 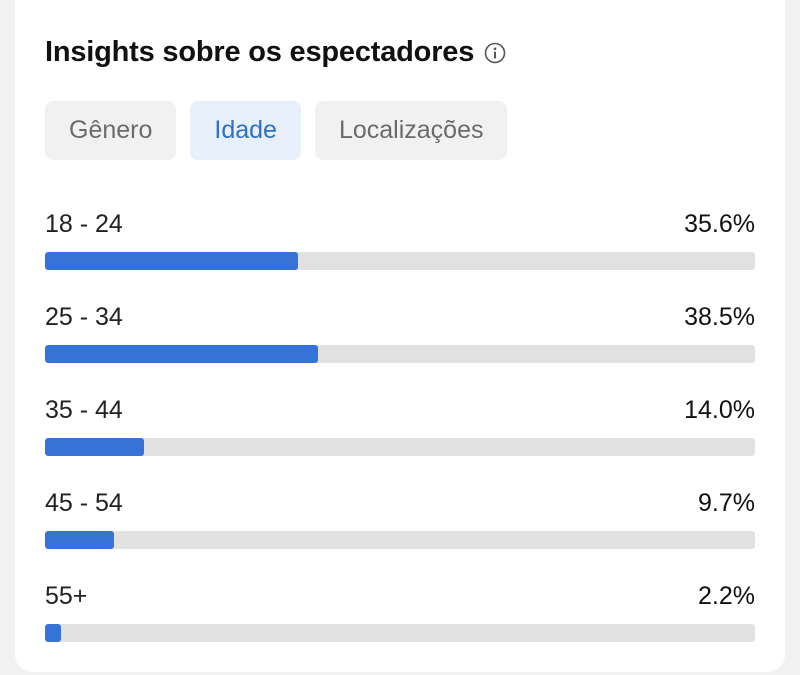 What do you see at coordinates (84, 410) in the screenshot?
I see `age-range-label: 35 - 44` at bounding box center [84, 410].